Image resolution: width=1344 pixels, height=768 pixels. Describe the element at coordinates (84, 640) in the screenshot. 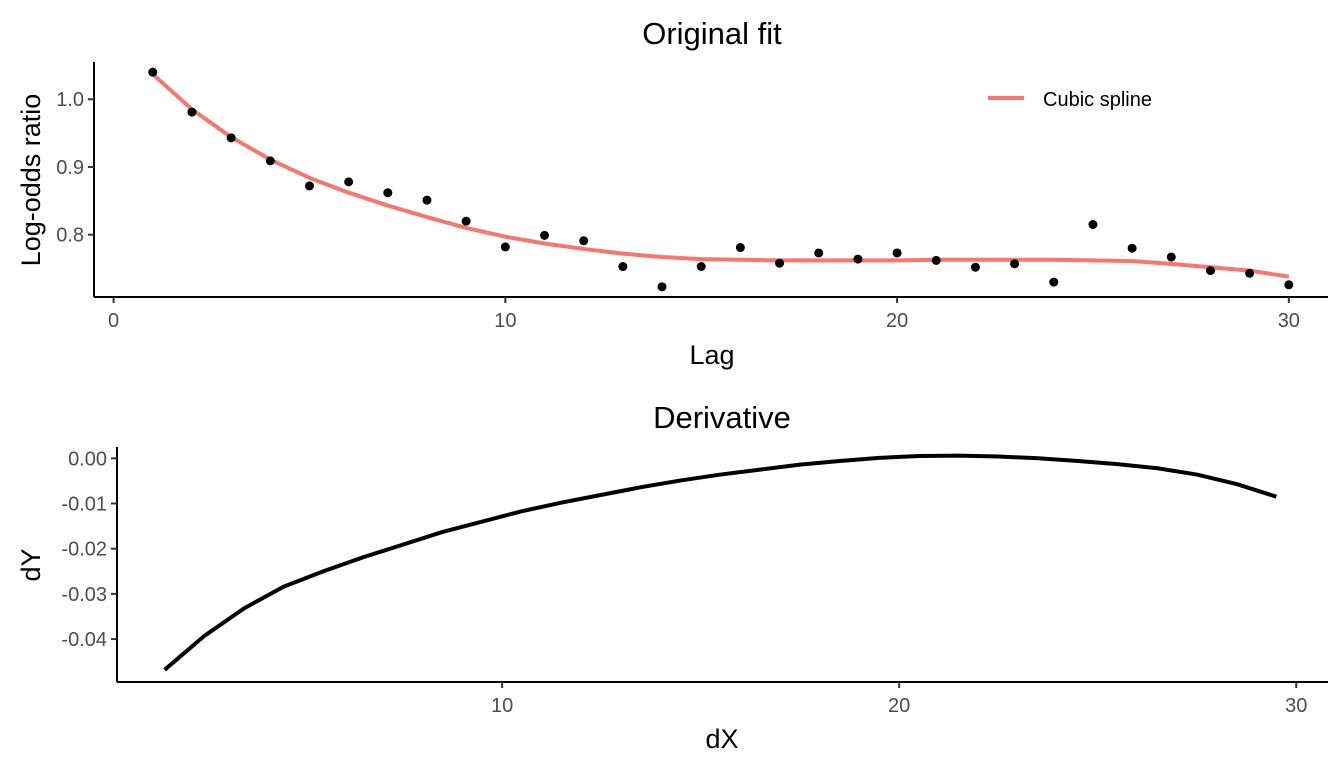

I see `y-tick-label: -0.04` at that location.